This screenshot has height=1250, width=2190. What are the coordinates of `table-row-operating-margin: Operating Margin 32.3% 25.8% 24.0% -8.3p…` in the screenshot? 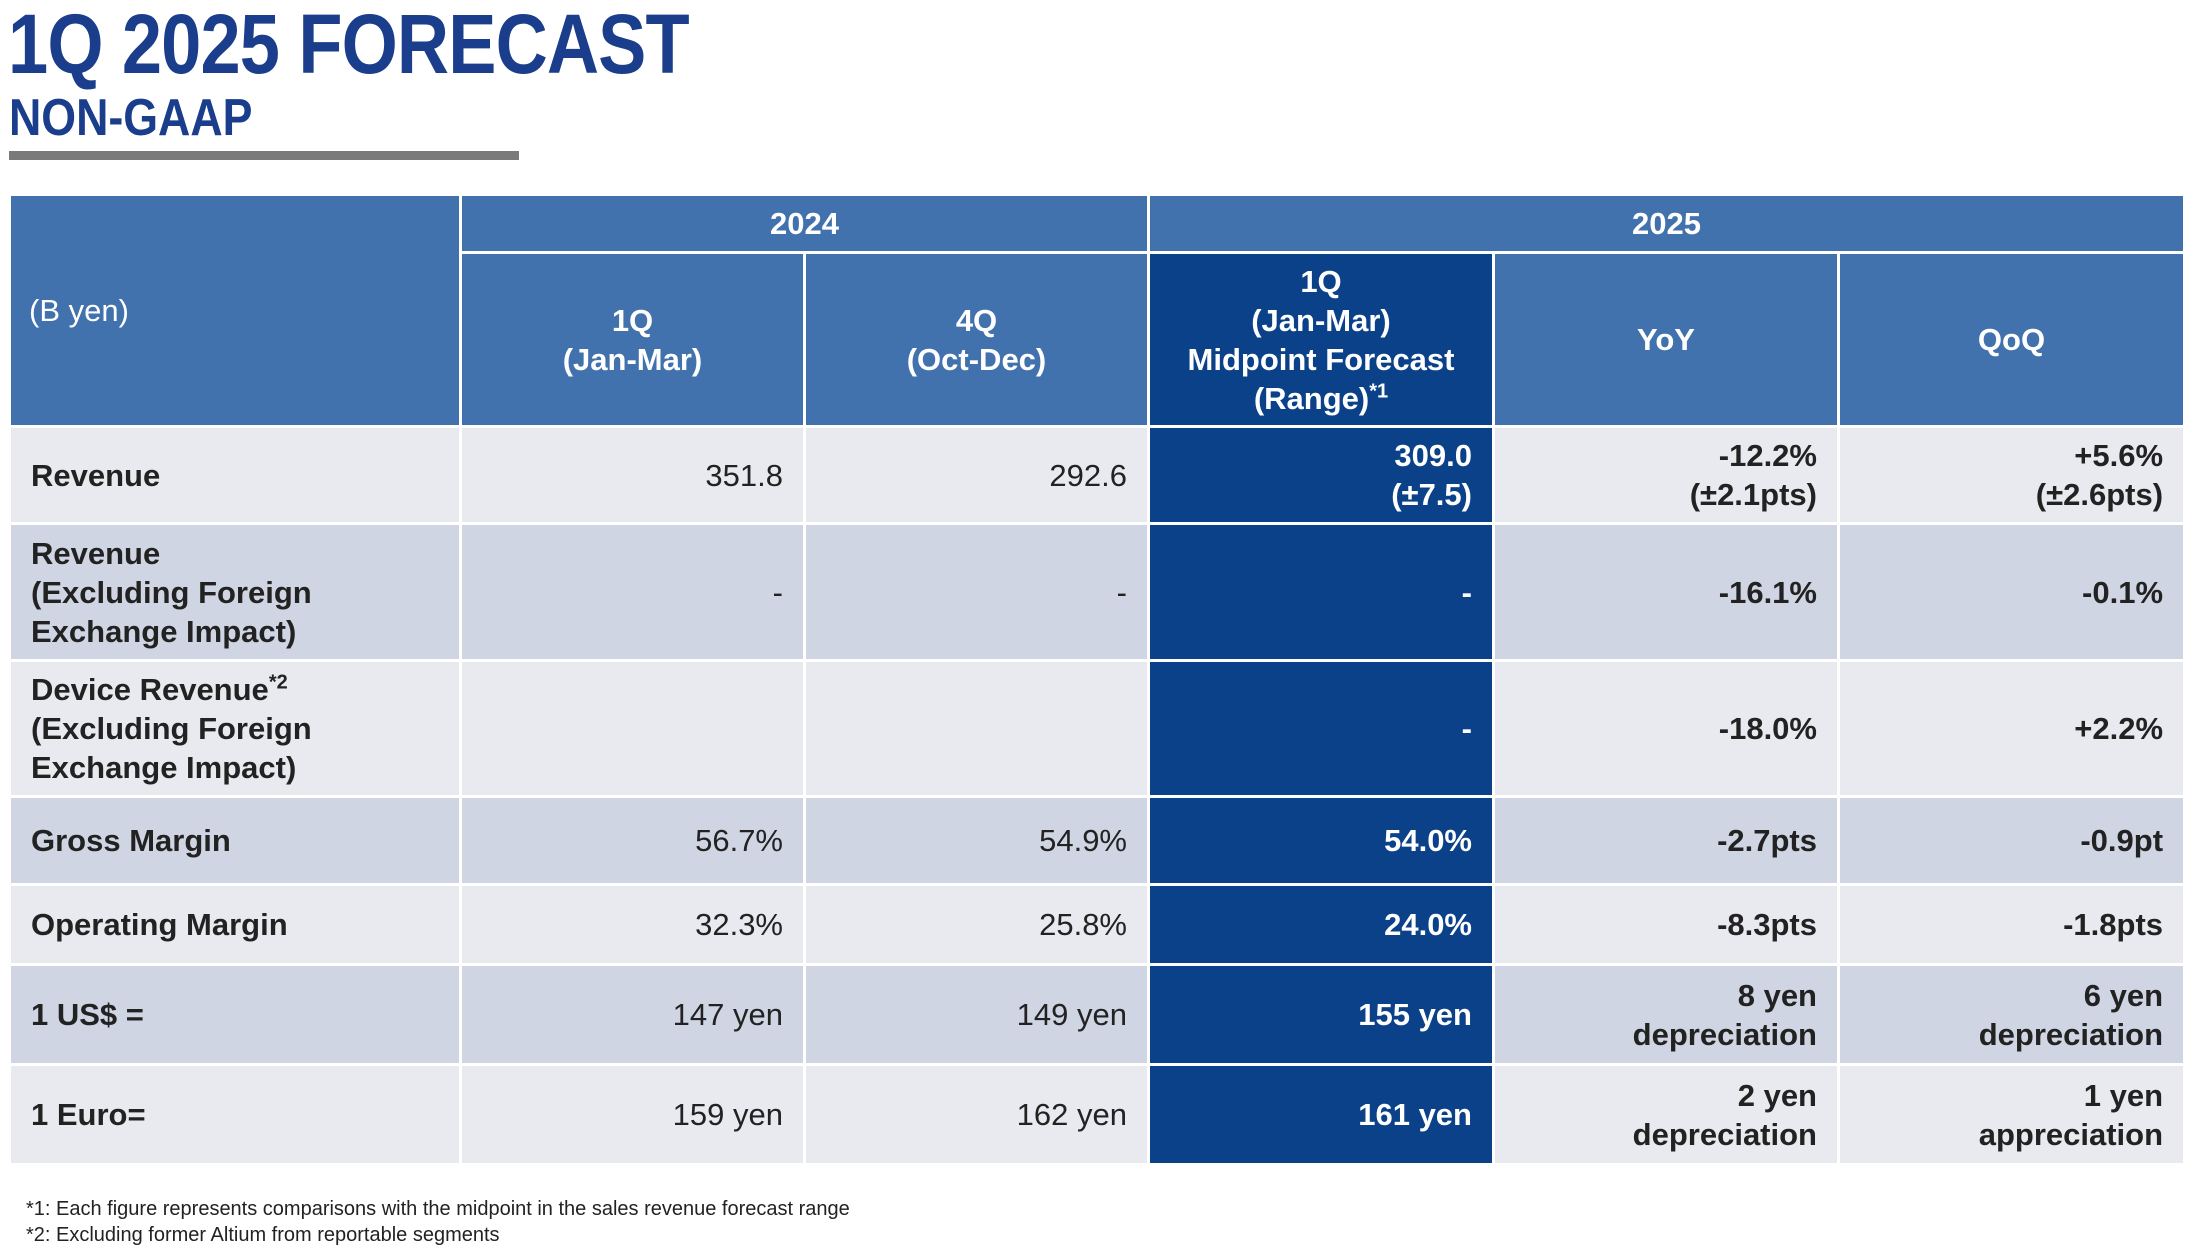 It's located at (1097, 924).